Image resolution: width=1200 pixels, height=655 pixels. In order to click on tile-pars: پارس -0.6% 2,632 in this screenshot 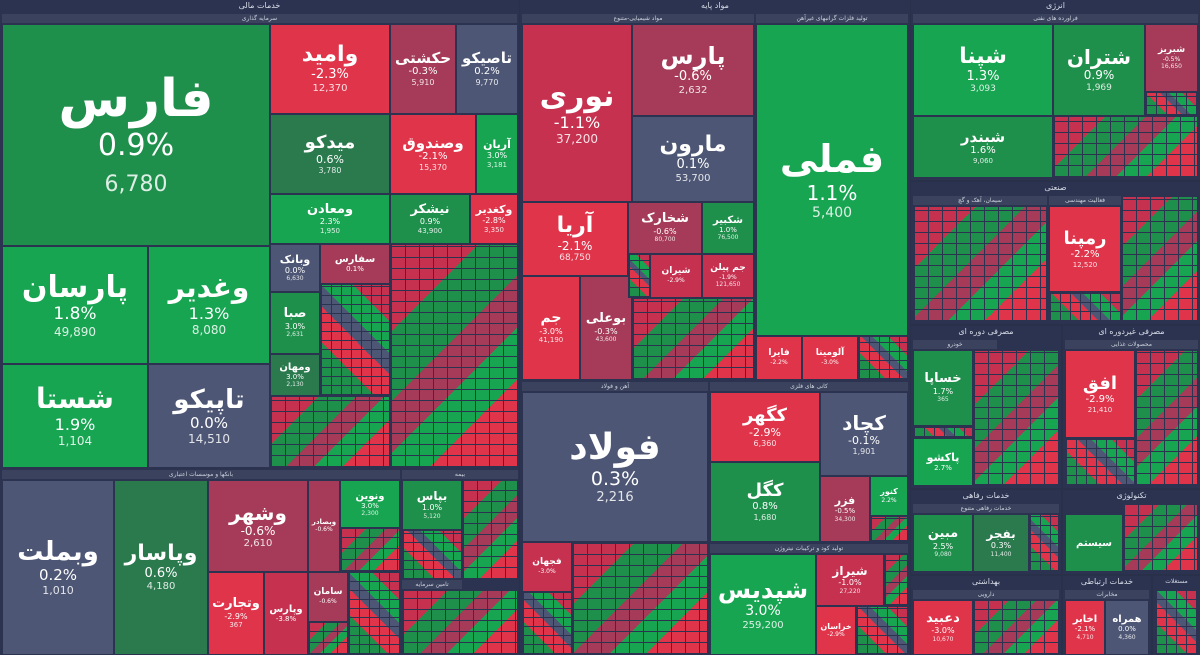, I will do `click(693, 70)`.